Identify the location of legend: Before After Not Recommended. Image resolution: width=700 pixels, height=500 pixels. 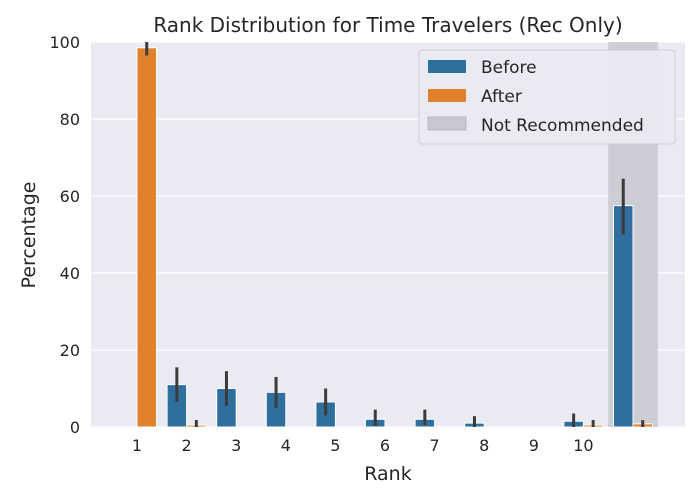
(547, 97).